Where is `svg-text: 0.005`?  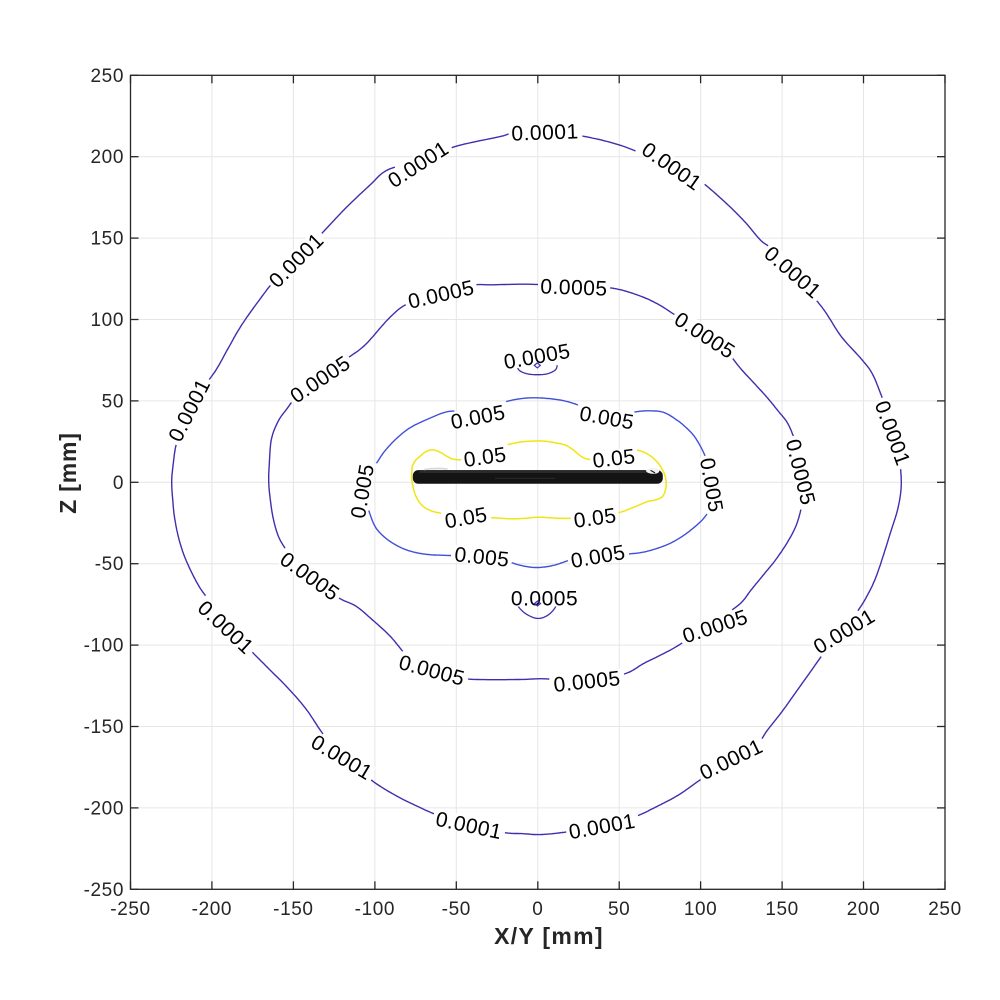 svg-text: 0.005 is located at coordinates (481, 557).